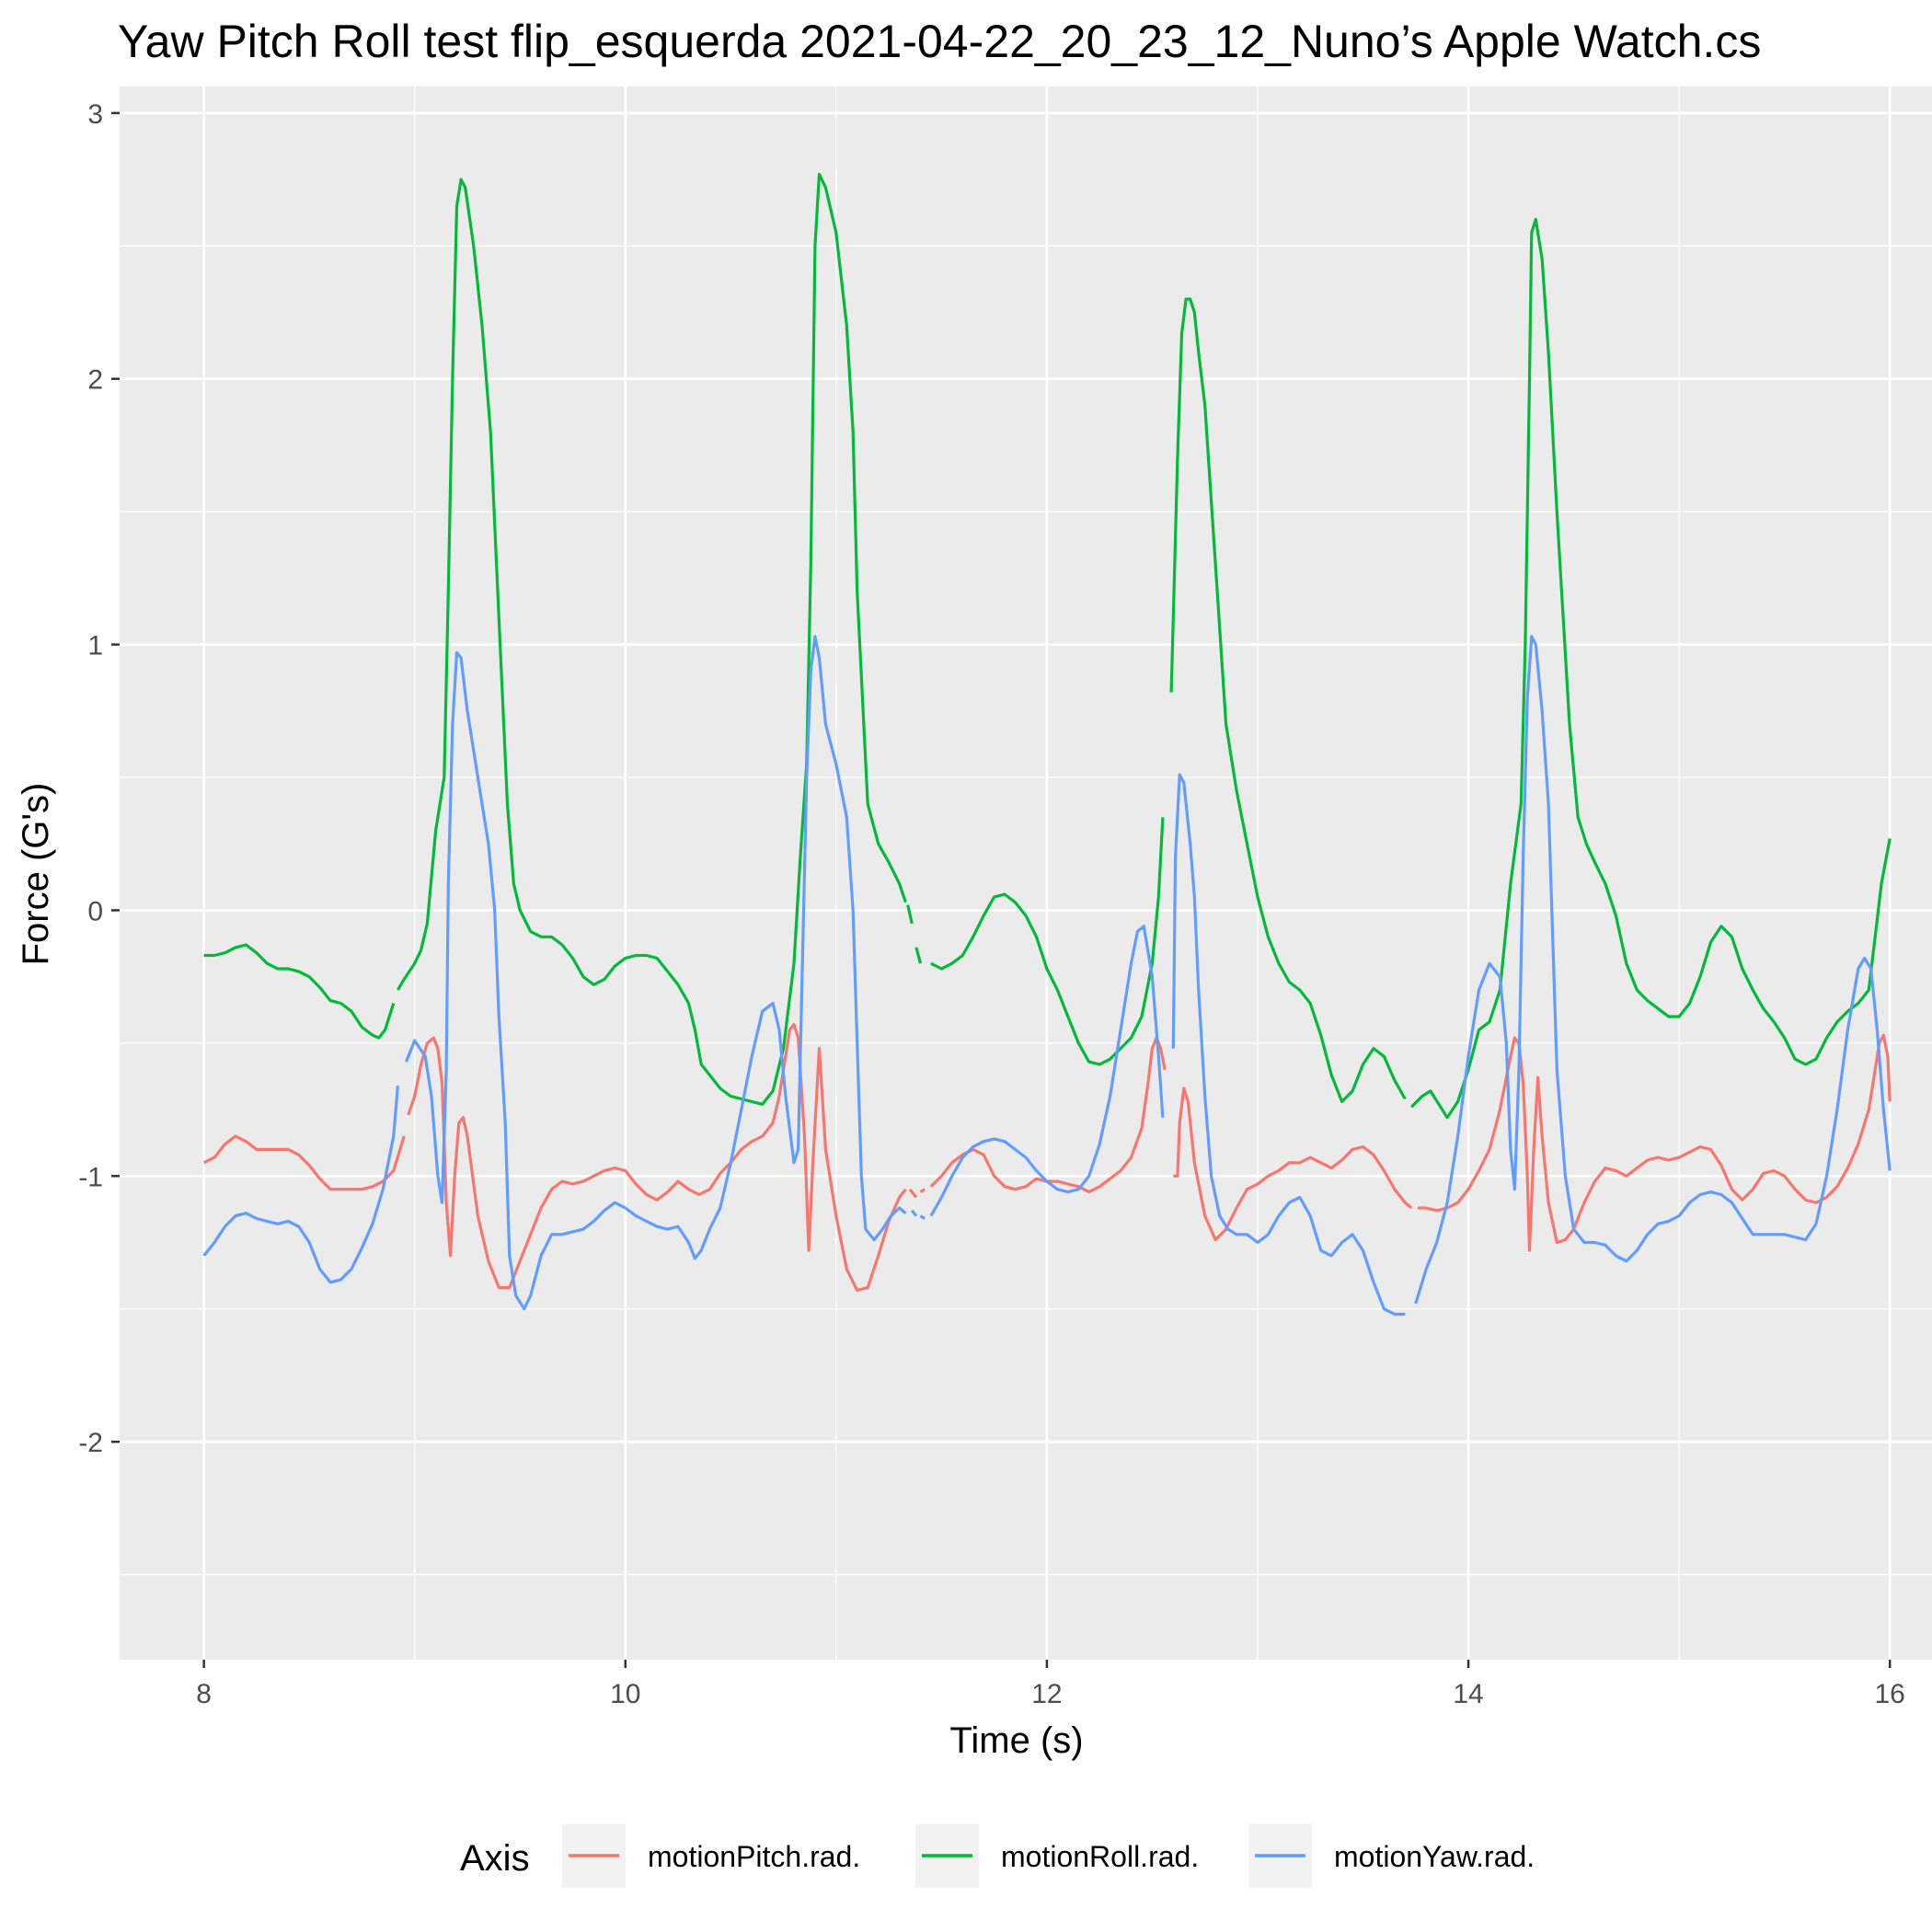 This screenshot has height=1932, width=1932. What do you see at coordinates (1016, 1740) in the screenshot?
I see `x-axis-title: Time (s)` at bounding box center [1016, 1740].